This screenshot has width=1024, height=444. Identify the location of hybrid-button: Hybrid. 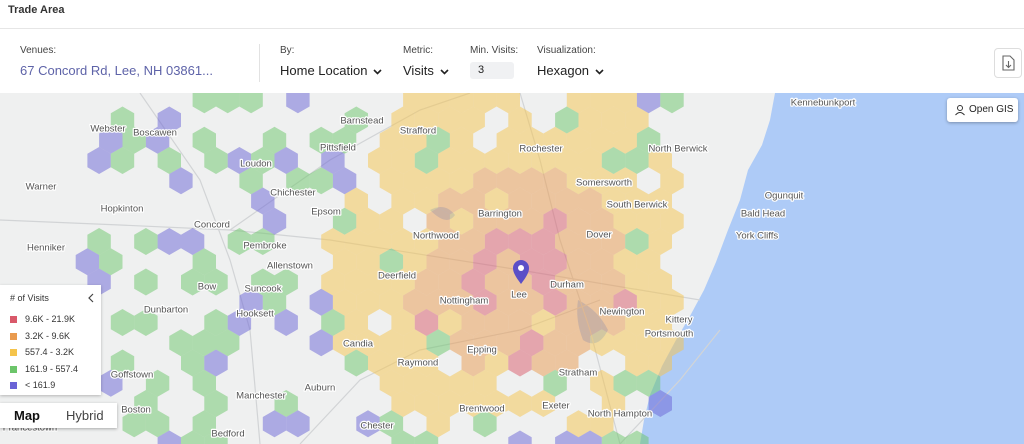
(85, 415).